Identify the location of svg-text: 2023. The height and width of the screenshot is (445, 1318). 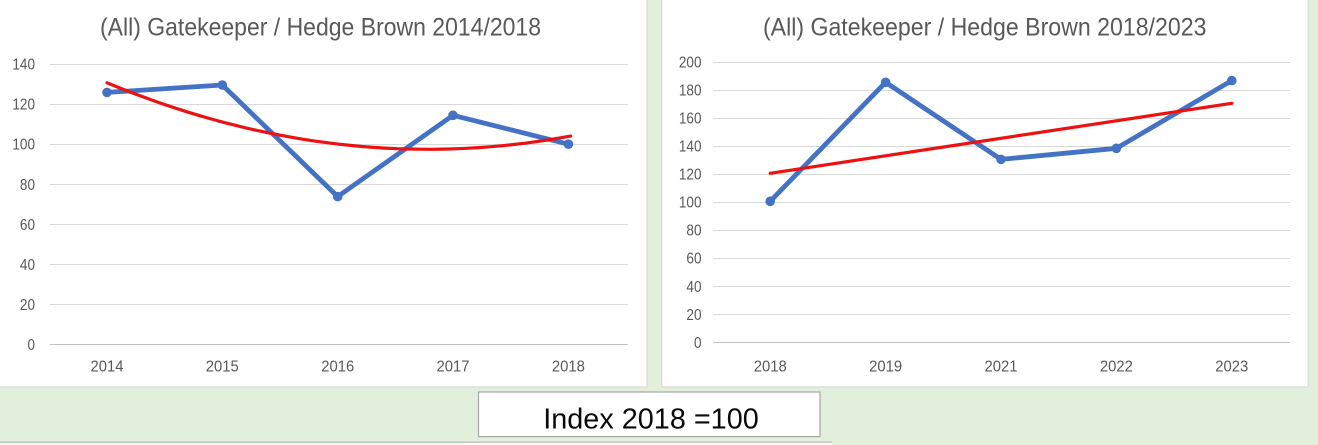
(1231, 367).